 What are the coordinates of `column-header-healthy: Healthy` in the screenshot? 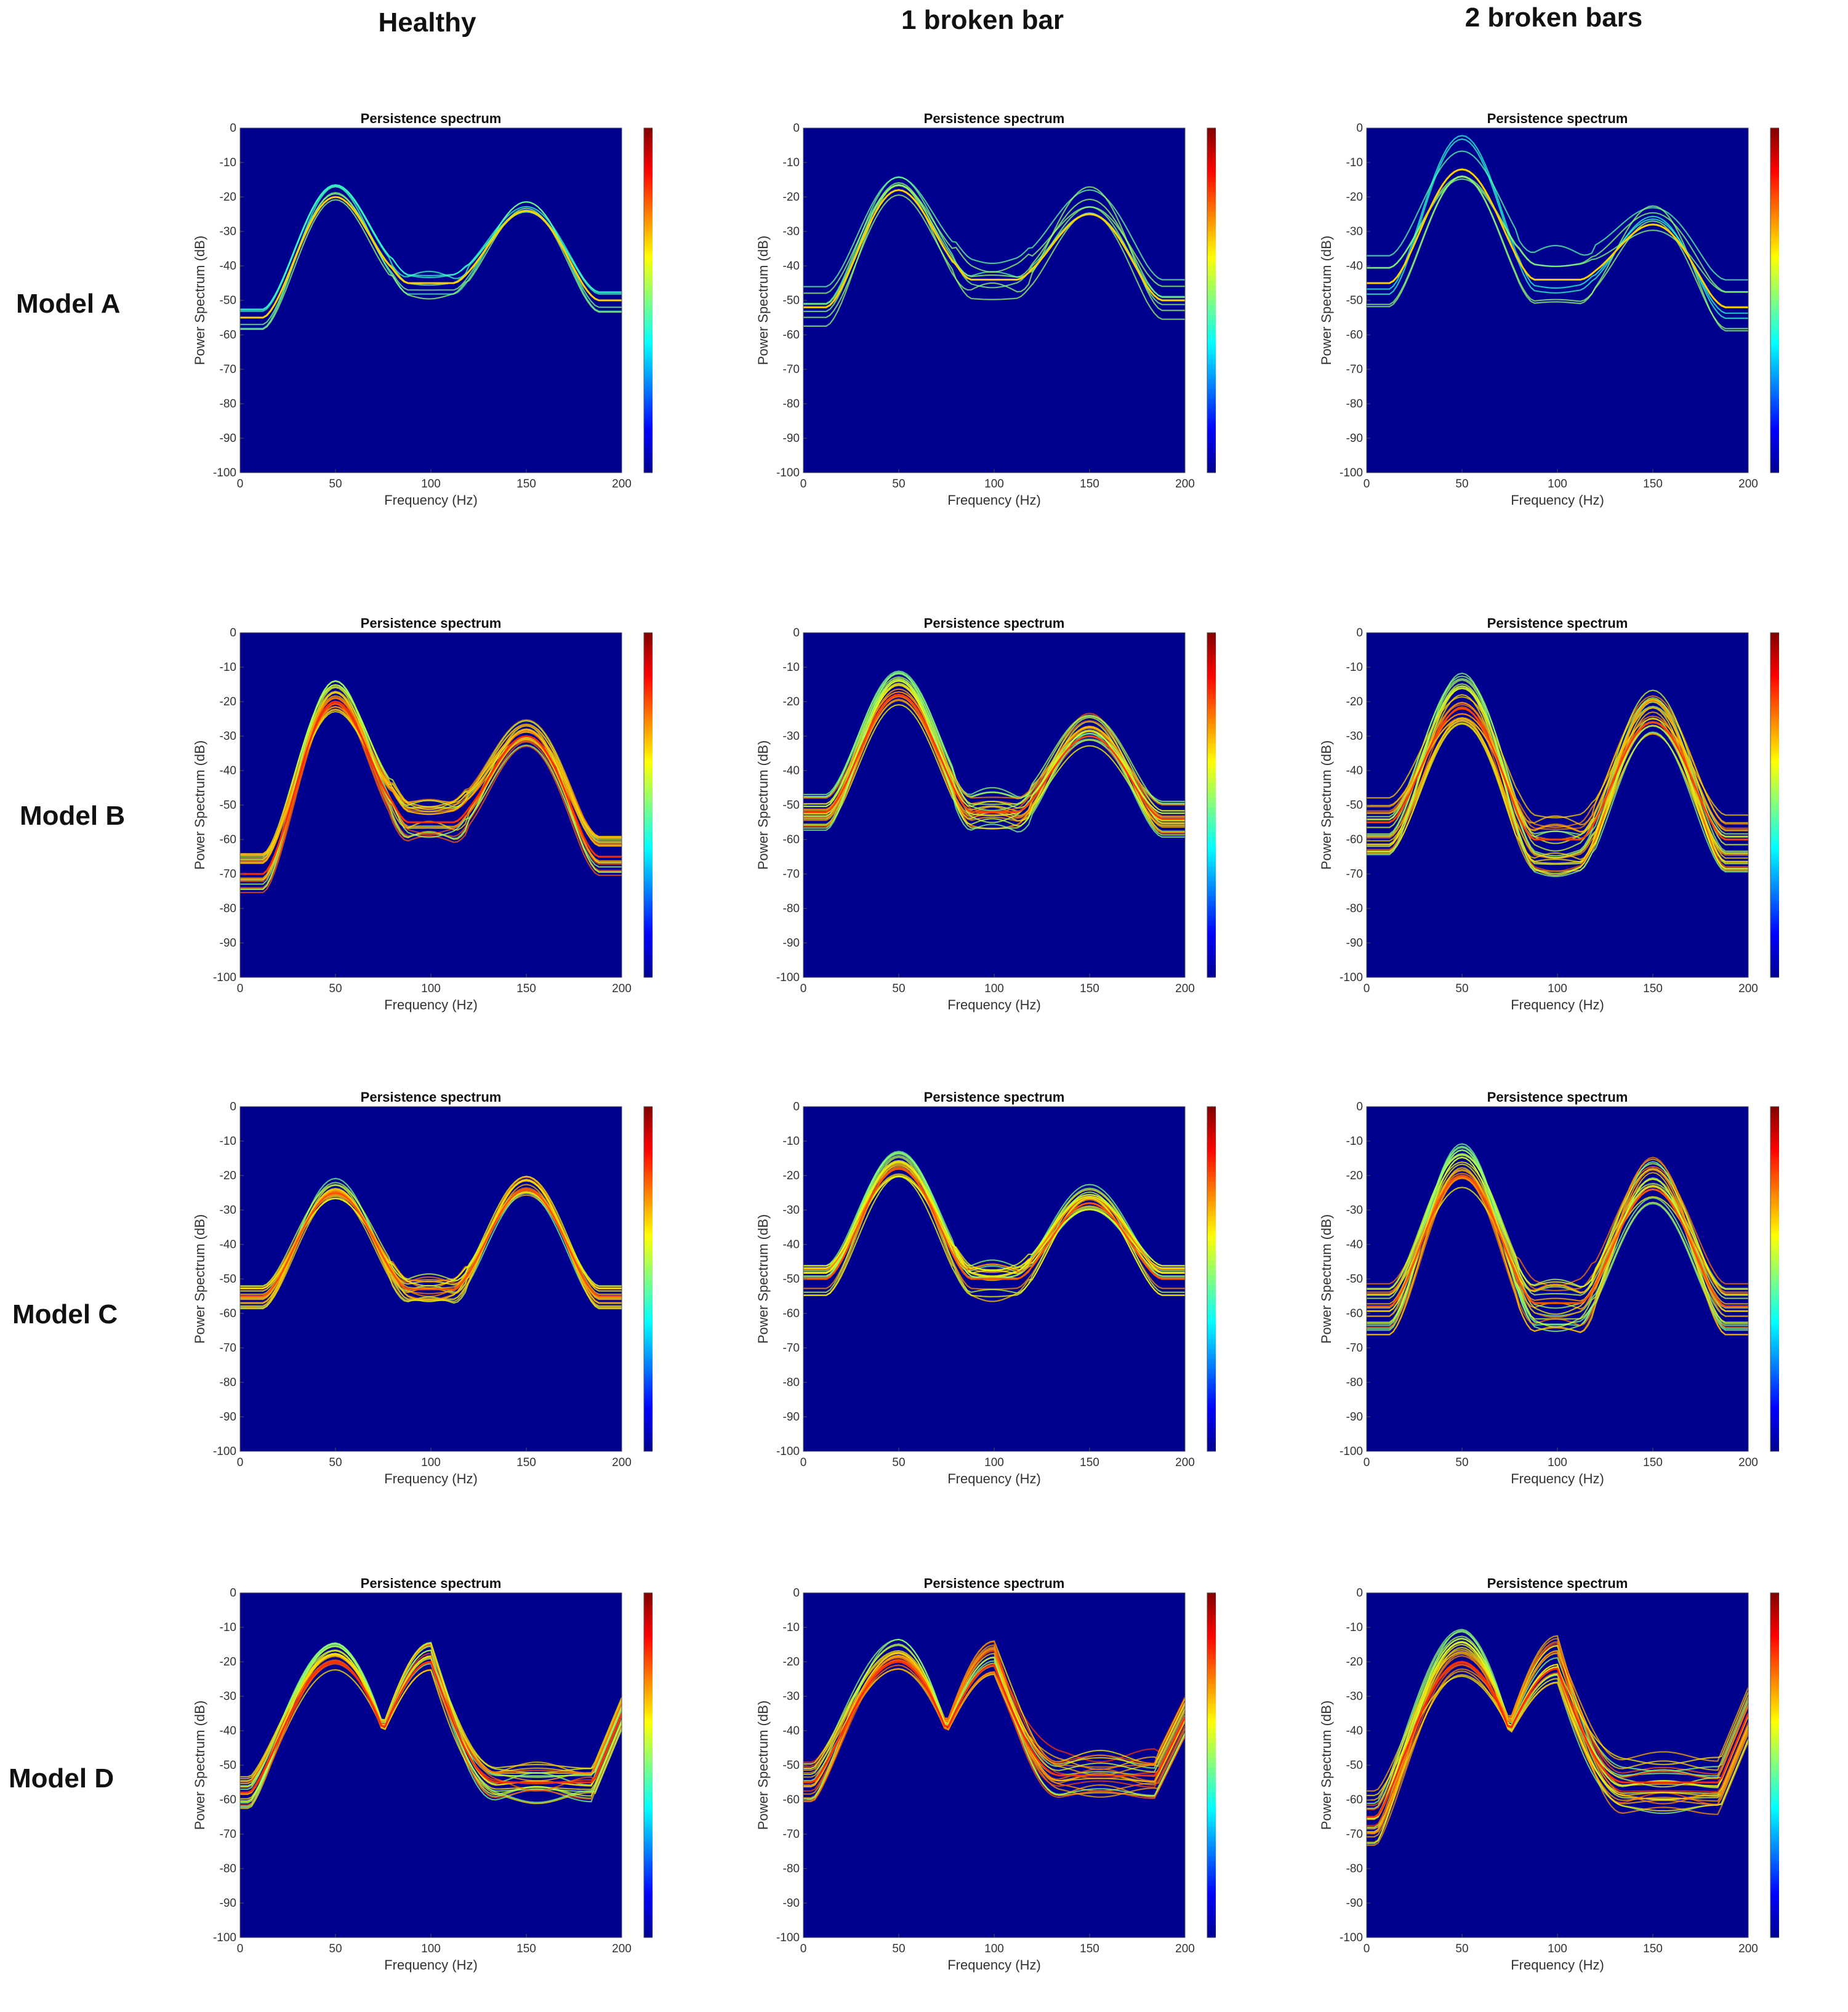 It's located at (427, 22).